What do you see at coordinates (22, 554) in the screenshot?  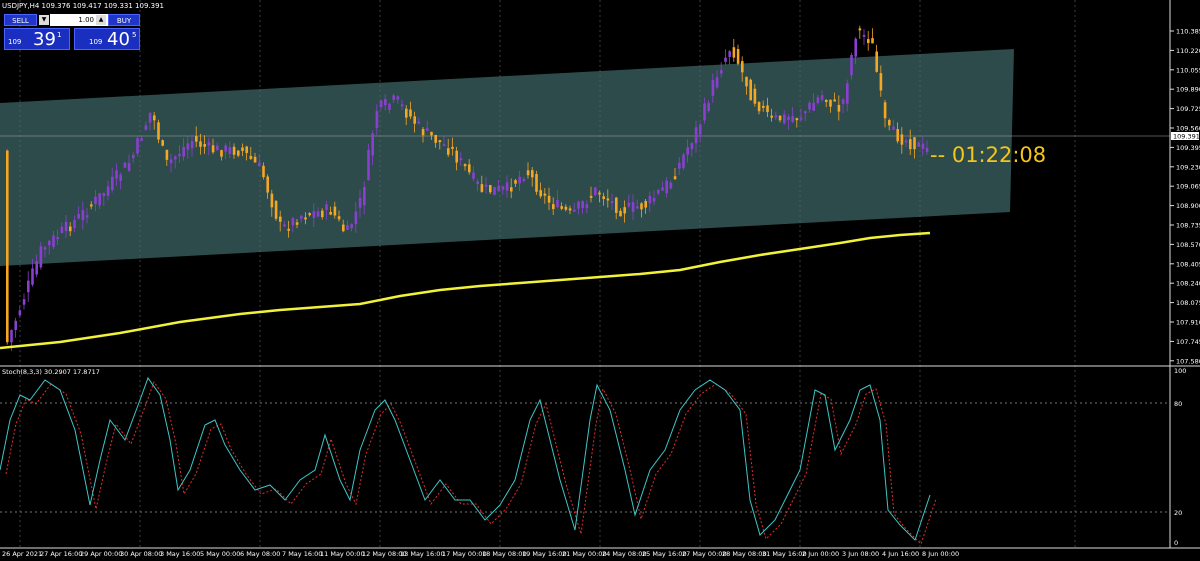 I see `time-tick-label: 26 Apr 2021` at bounding box center [22, 554].